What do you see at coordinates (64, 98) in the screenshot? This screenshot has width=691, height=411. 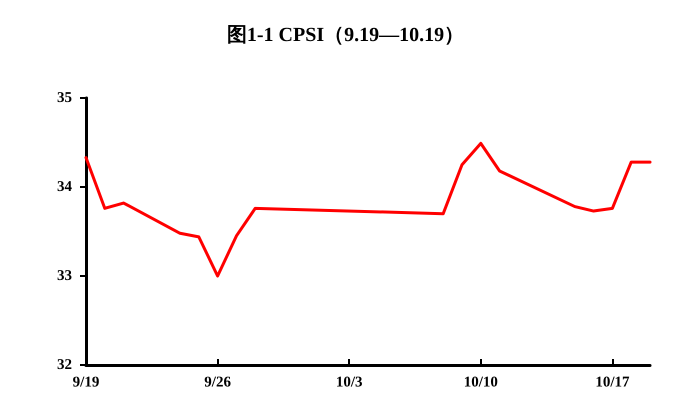 I see `y-tick-label: 35` at bounding box center [64, 98].